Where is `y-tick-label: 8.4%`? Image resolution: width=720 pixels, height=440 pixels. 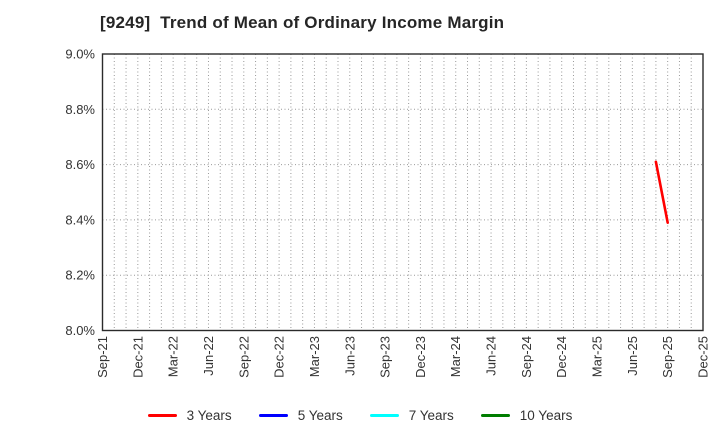 y-tick-label: 8.4% is located at coordinates (80, 219).